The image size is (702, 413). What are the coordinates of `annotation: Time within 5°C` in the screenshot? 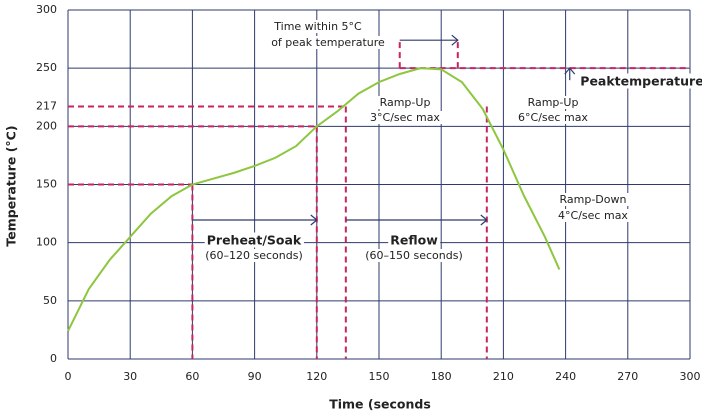 It's located at (317, 26).